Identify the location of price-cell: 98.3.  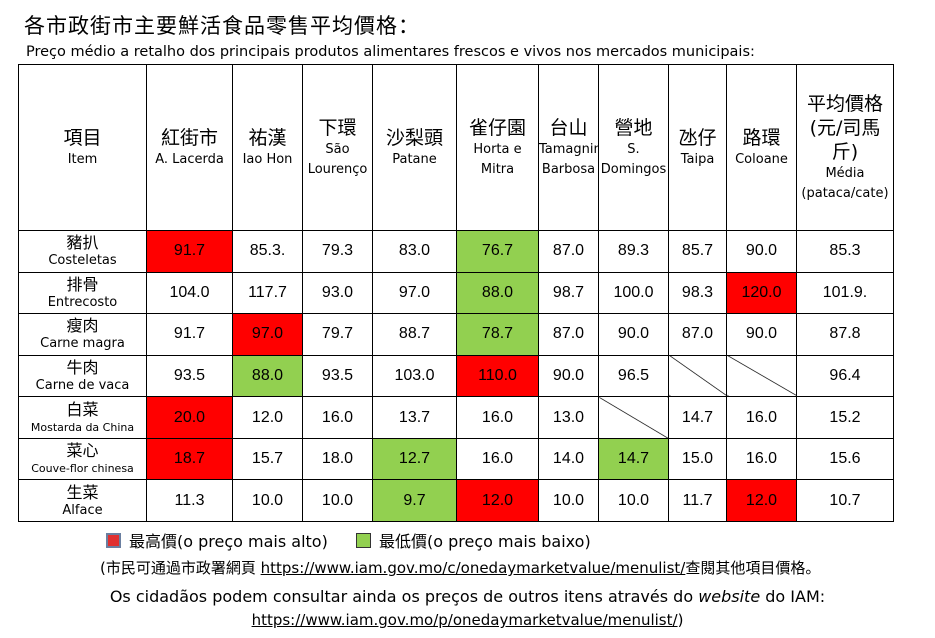
(697, 293).